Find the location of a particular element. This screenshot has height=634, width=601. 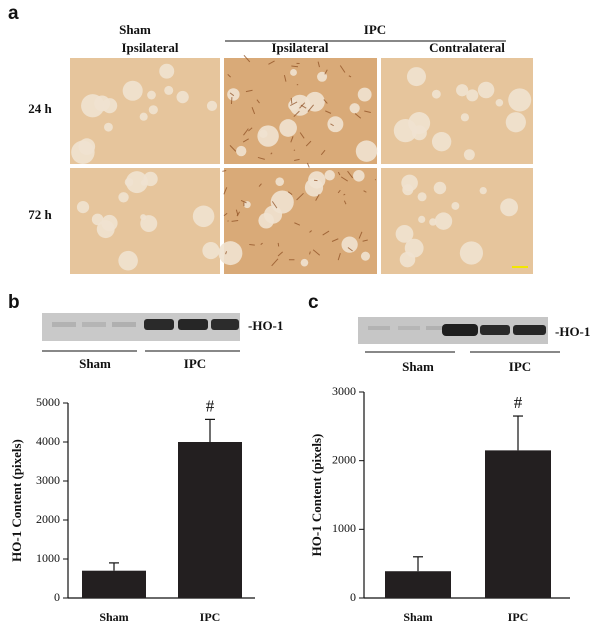

annotation: # is located at coordinates (210, 405).